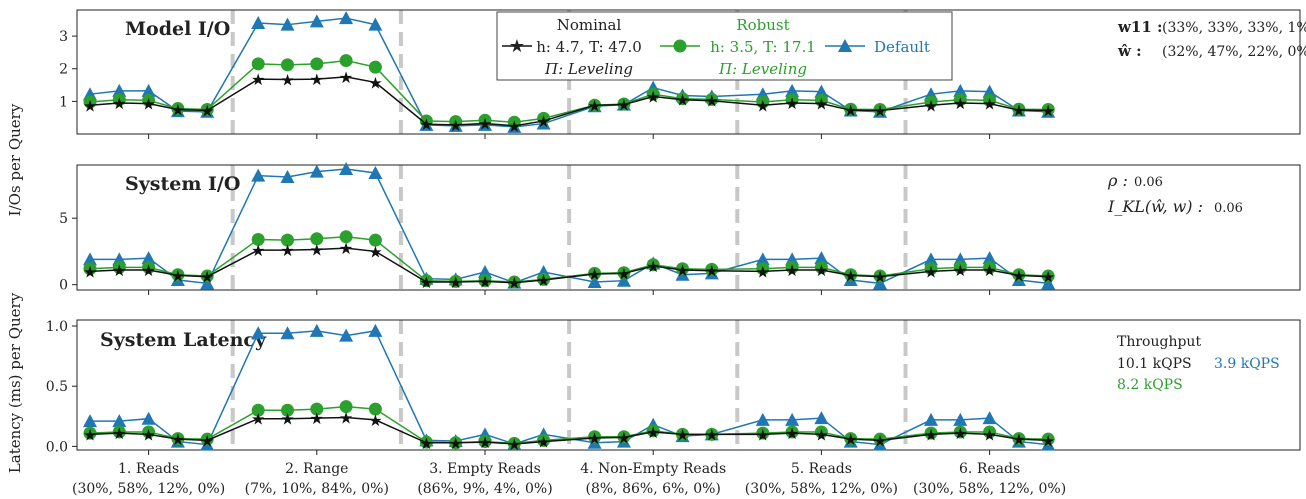  Describe the element at coordinates (762, 69) in the screenshot. I see `legend-robust-line2: Π: Leveling` at that location.